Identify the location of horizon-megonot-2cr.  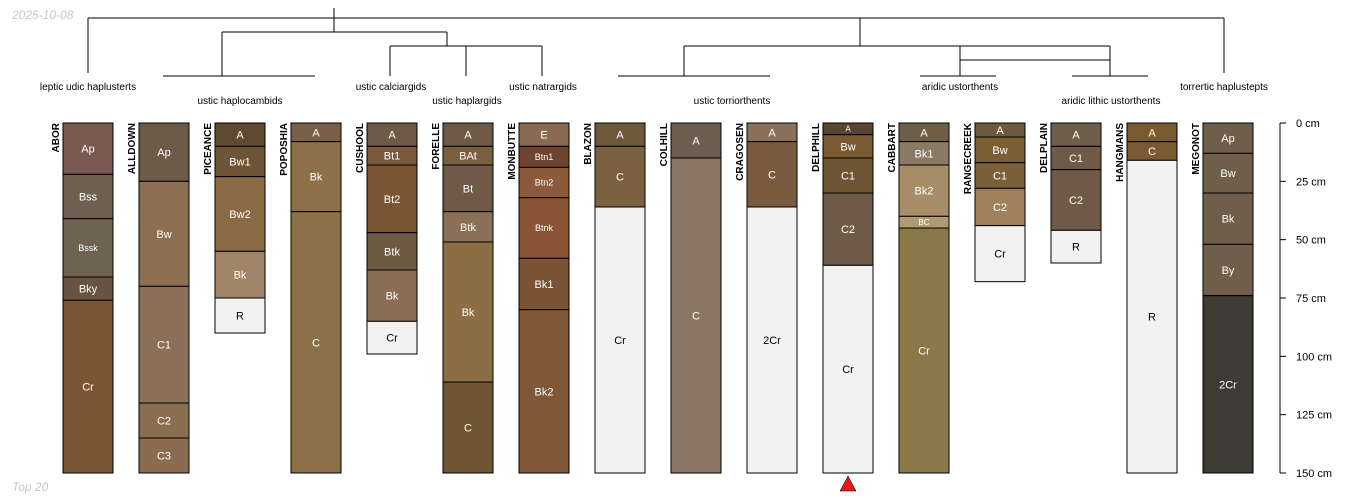
(1228, 384).